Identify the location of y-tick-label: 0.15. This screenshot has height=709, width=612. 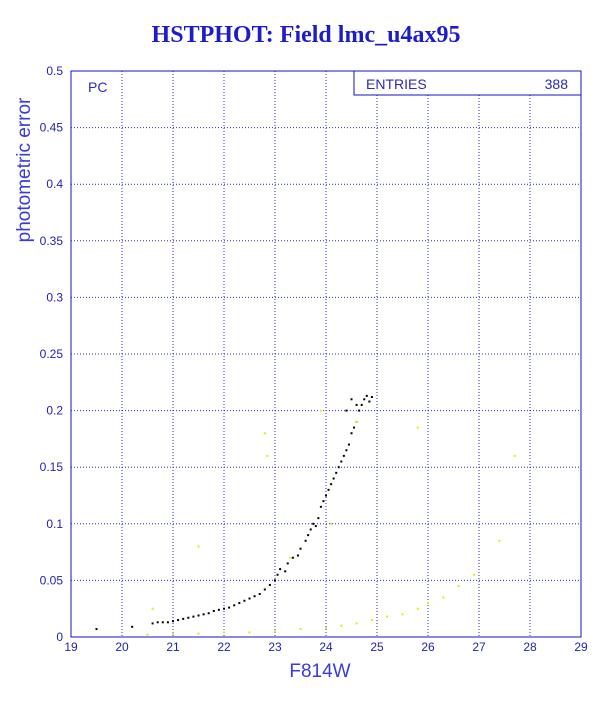
(52, 467).